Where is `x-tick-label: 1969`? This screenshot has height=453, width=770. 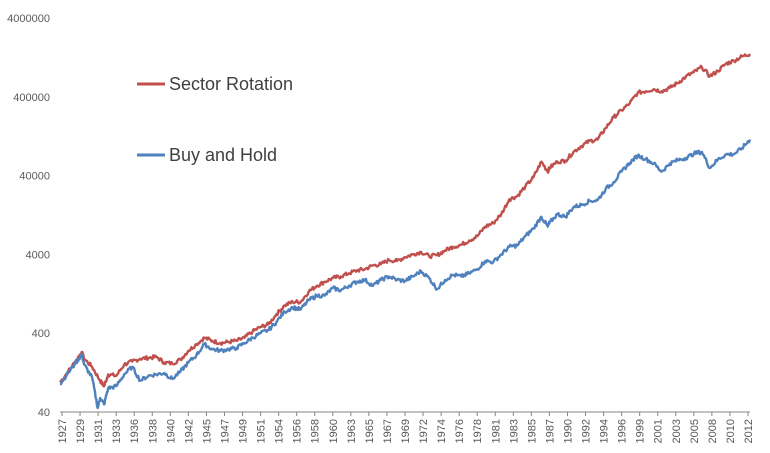
x-tick-label: 1969 is located at coordinates (406, 431).